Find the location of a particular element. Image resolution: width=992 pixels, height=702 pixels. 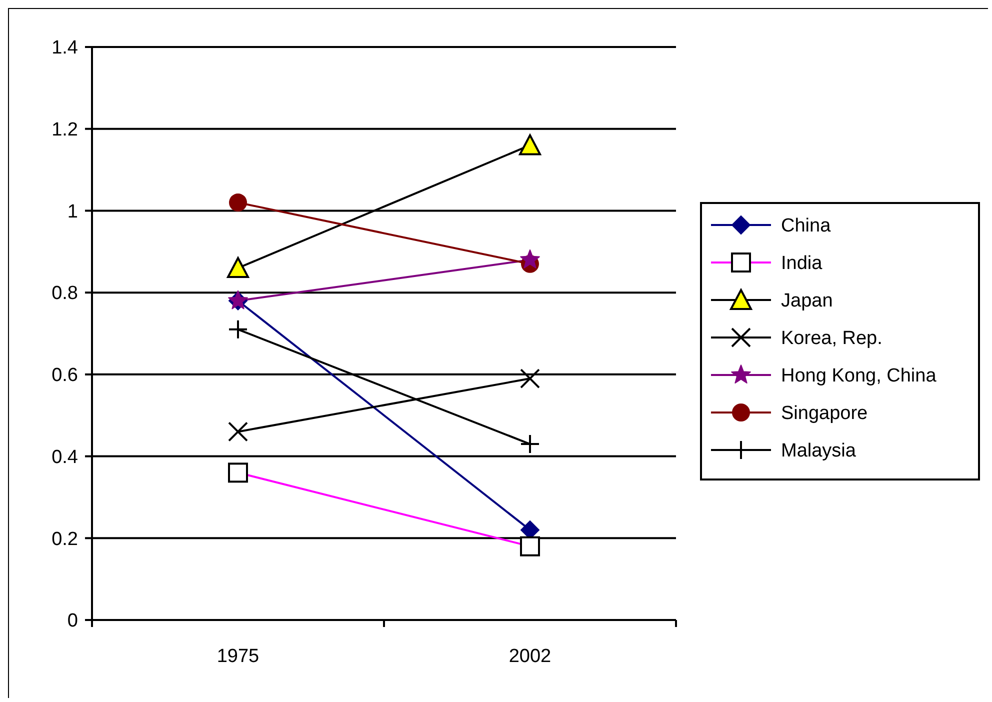

legend-label: Hong Kong, China is located at coordinates (859, 376).